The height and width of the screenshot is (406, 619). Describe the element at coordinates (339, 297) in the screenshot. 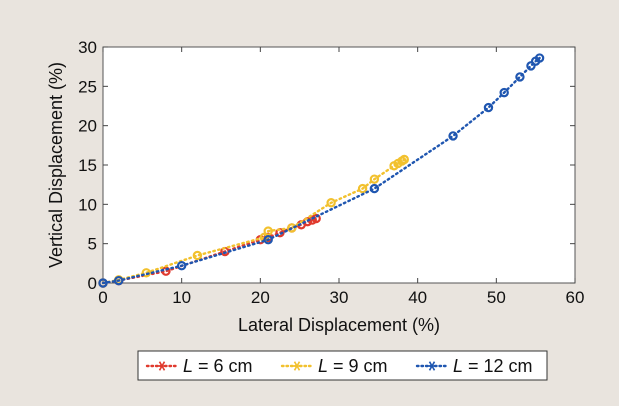

I see `x-tick-label: 30` at that location.